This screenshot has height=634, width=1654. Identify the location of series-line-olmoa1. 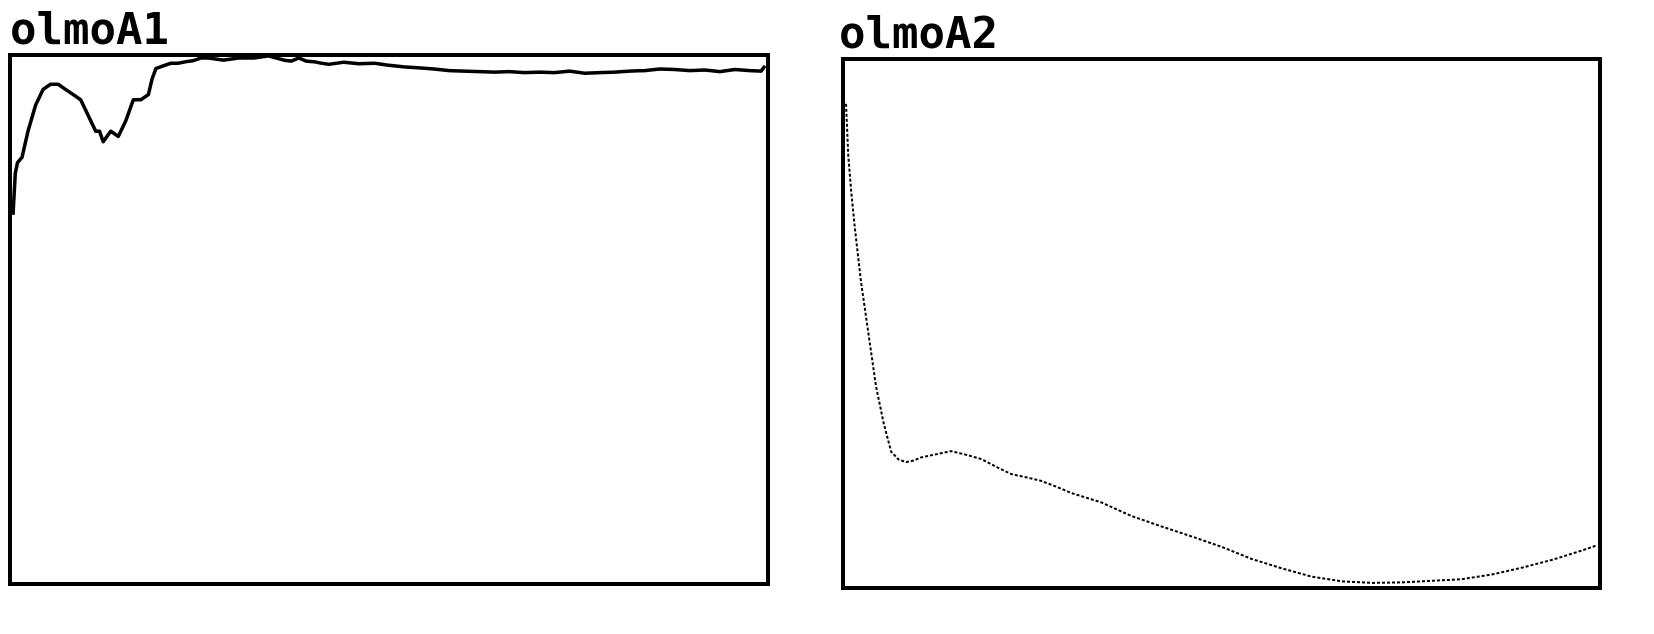
(389, 134).